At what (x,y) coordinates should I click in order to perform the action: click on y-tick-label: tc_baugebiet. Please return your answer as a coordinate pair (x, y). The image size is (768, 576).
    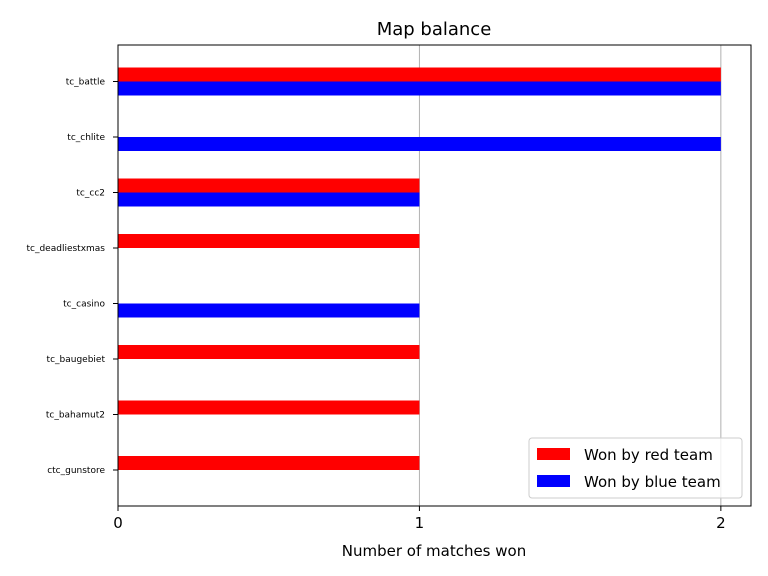
    Looking at the image, I should click on (76, 360).